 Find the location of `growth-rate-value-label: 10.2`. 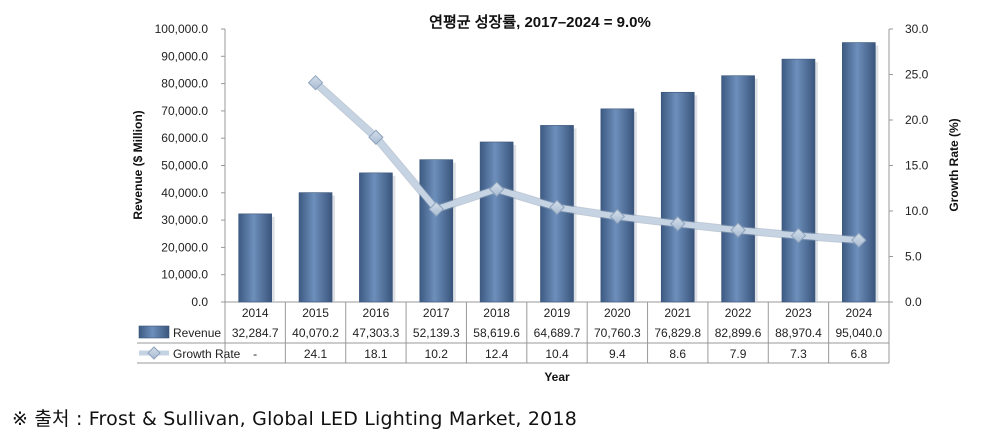

growth-rate-value-label: 10.2 is located at coordinates (437, 354).